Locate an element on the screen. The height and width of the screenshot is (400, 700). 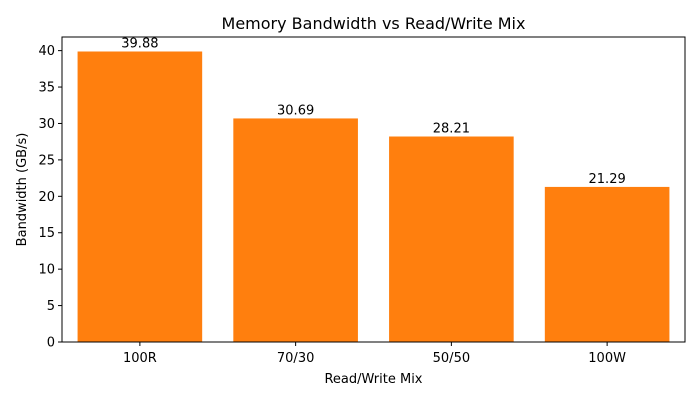
bar-50/50 is located at coordinates (451, 239).